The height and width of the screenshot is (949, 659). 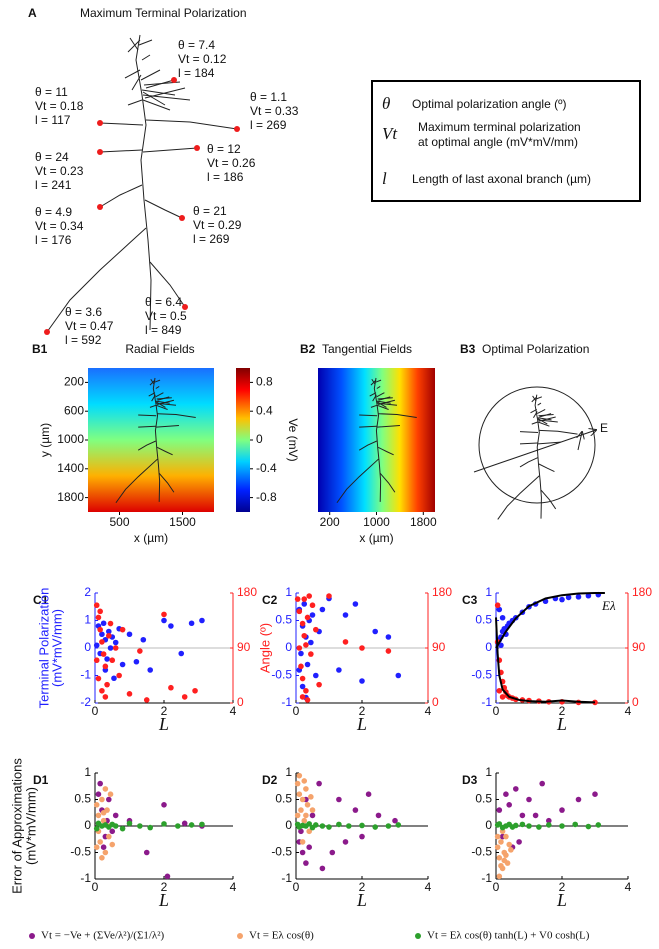 What do you see at coordinates (211, 239) in the screenshot?
I see `annotation: l = 269` at bounding box center [211, 239].